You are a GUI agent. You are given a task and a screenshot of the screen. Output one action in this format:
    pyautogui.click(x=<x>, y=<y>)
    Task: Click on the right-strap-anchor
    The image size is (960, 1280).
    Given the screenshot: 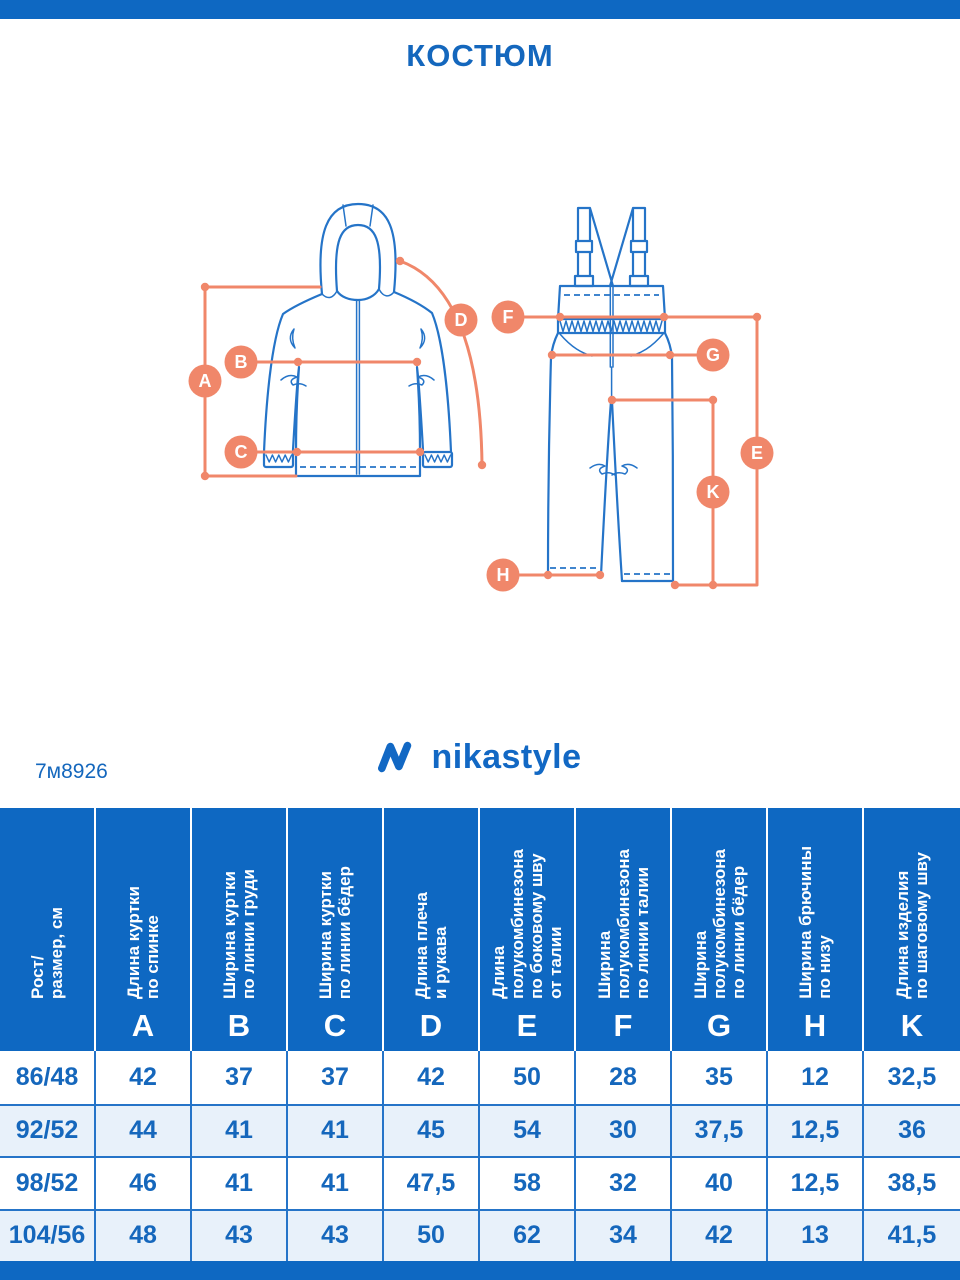 What is the action you would take?
    pyautogui.click(x=639, y=281)
    